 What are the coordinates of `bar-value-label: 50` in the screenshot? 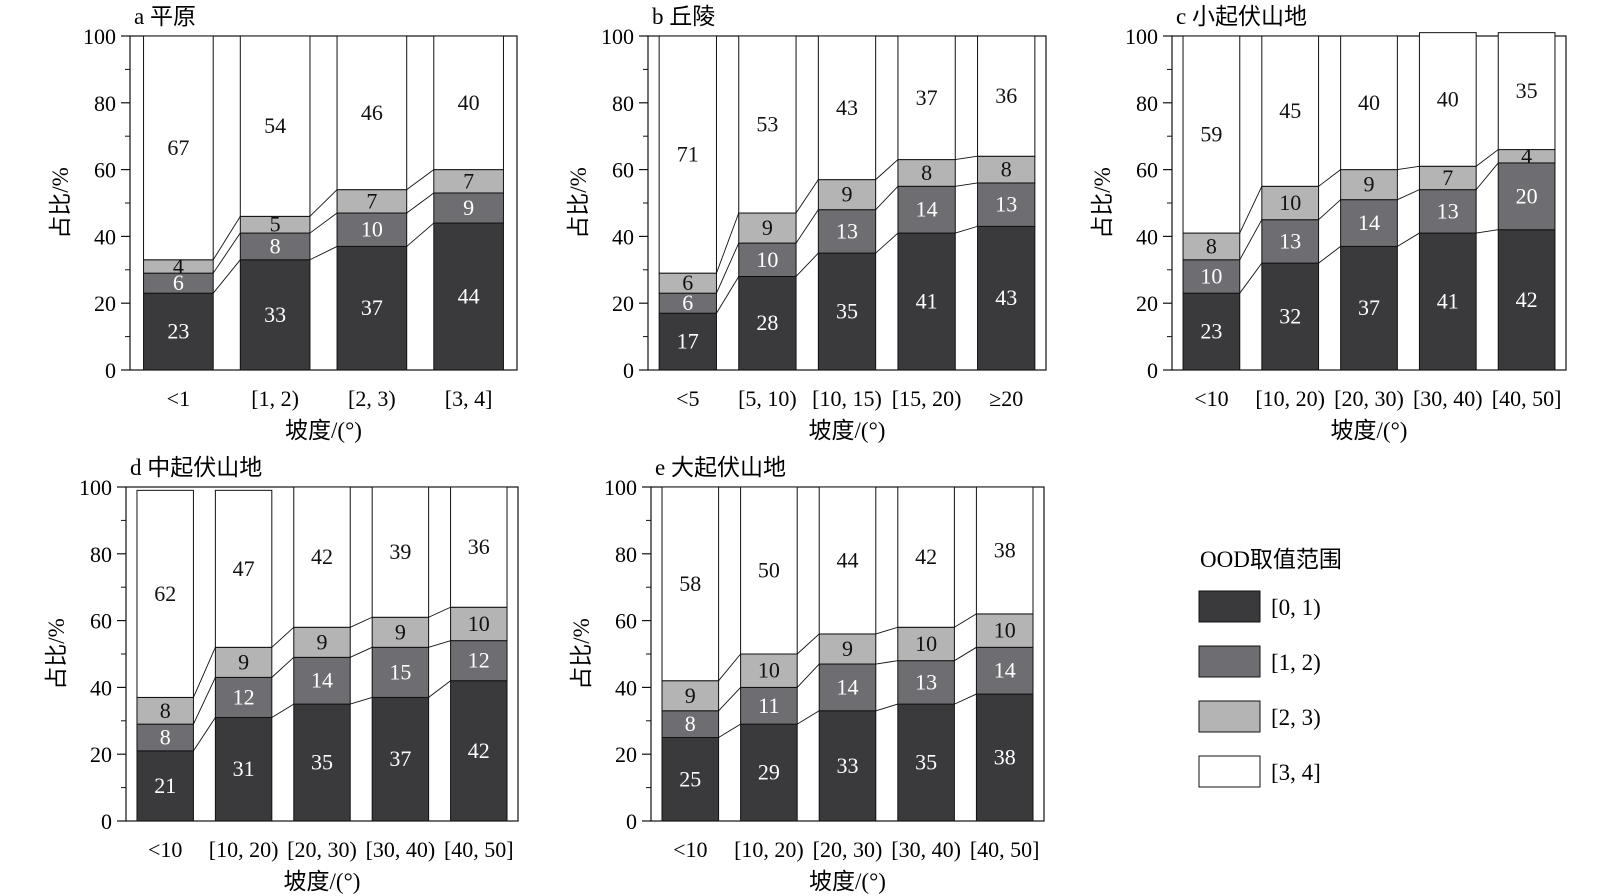 It's located at (769, 570).